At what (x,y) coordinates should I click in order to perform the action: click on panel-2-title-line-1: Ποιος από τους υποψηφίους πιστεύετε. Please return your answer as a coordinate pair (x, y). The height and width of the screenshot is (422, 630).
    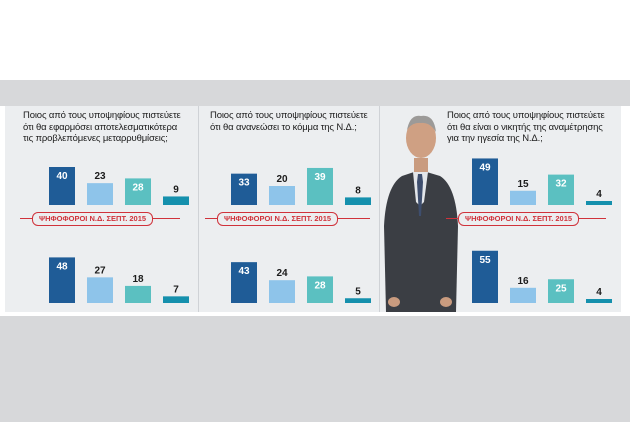
    Looking at the image, I should click on (289, 115).